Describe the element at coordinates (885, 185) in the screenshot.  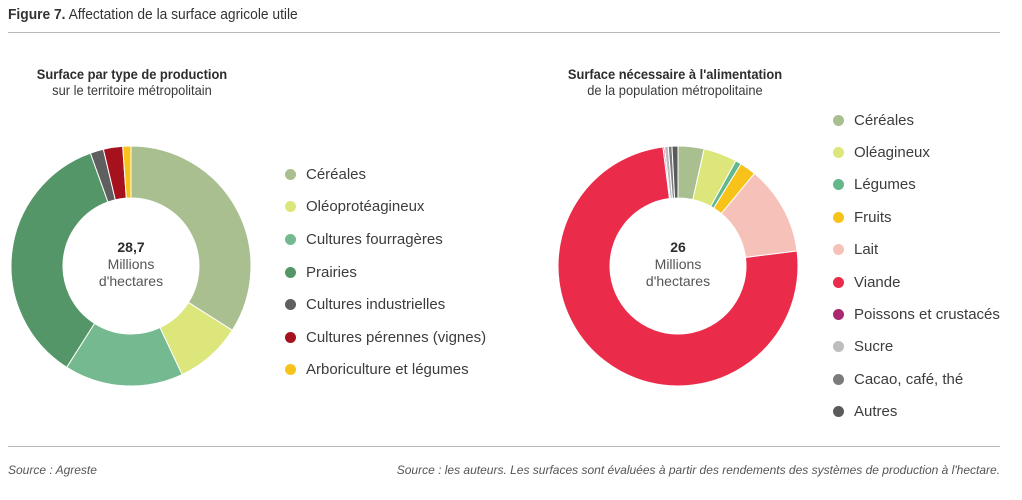
I see `legend-label-legumes: Légumes` at that location.